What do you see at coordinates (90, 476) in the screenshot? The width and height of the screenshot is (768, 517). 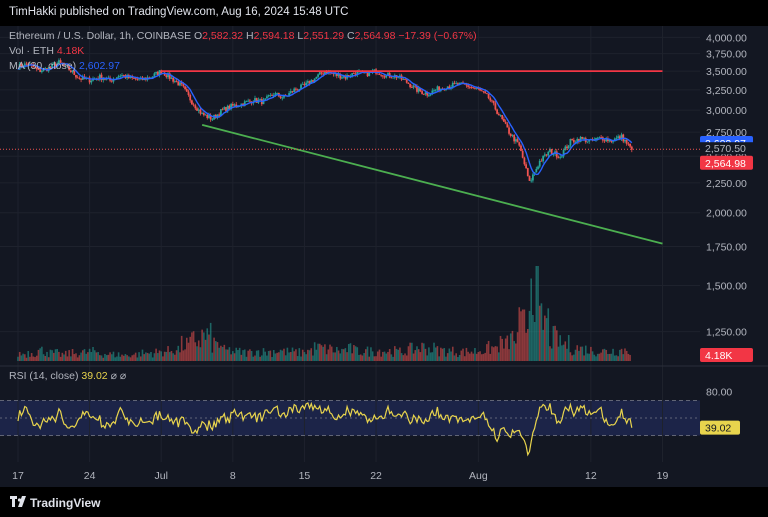 I see `time-tick-label: 24` at bounding box center [90, 476].